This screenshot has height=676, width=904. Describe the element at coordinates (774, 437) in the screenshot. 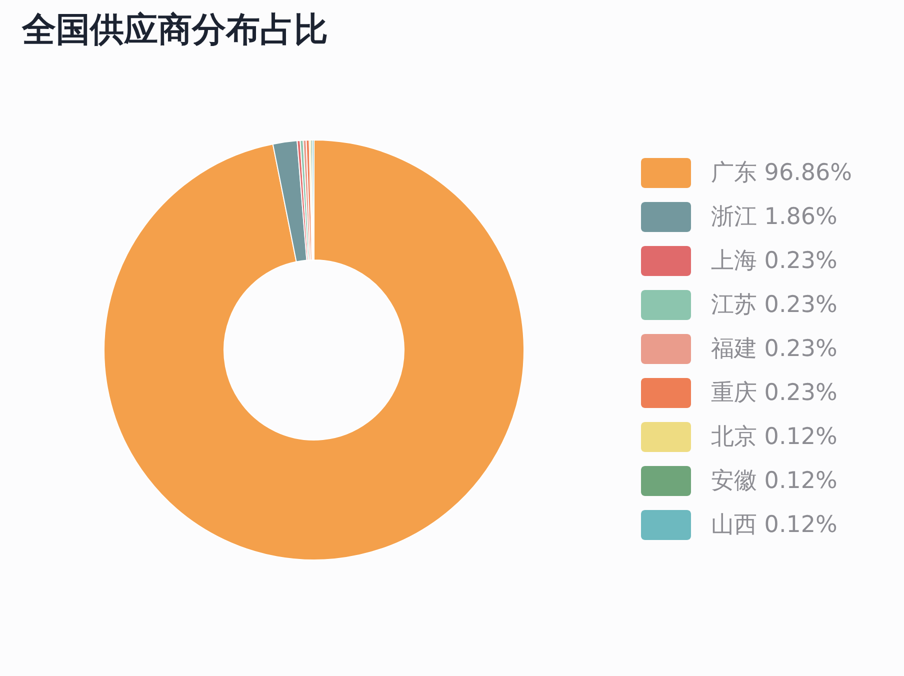

I see `legend-label: 北京 0.12%` at that location.